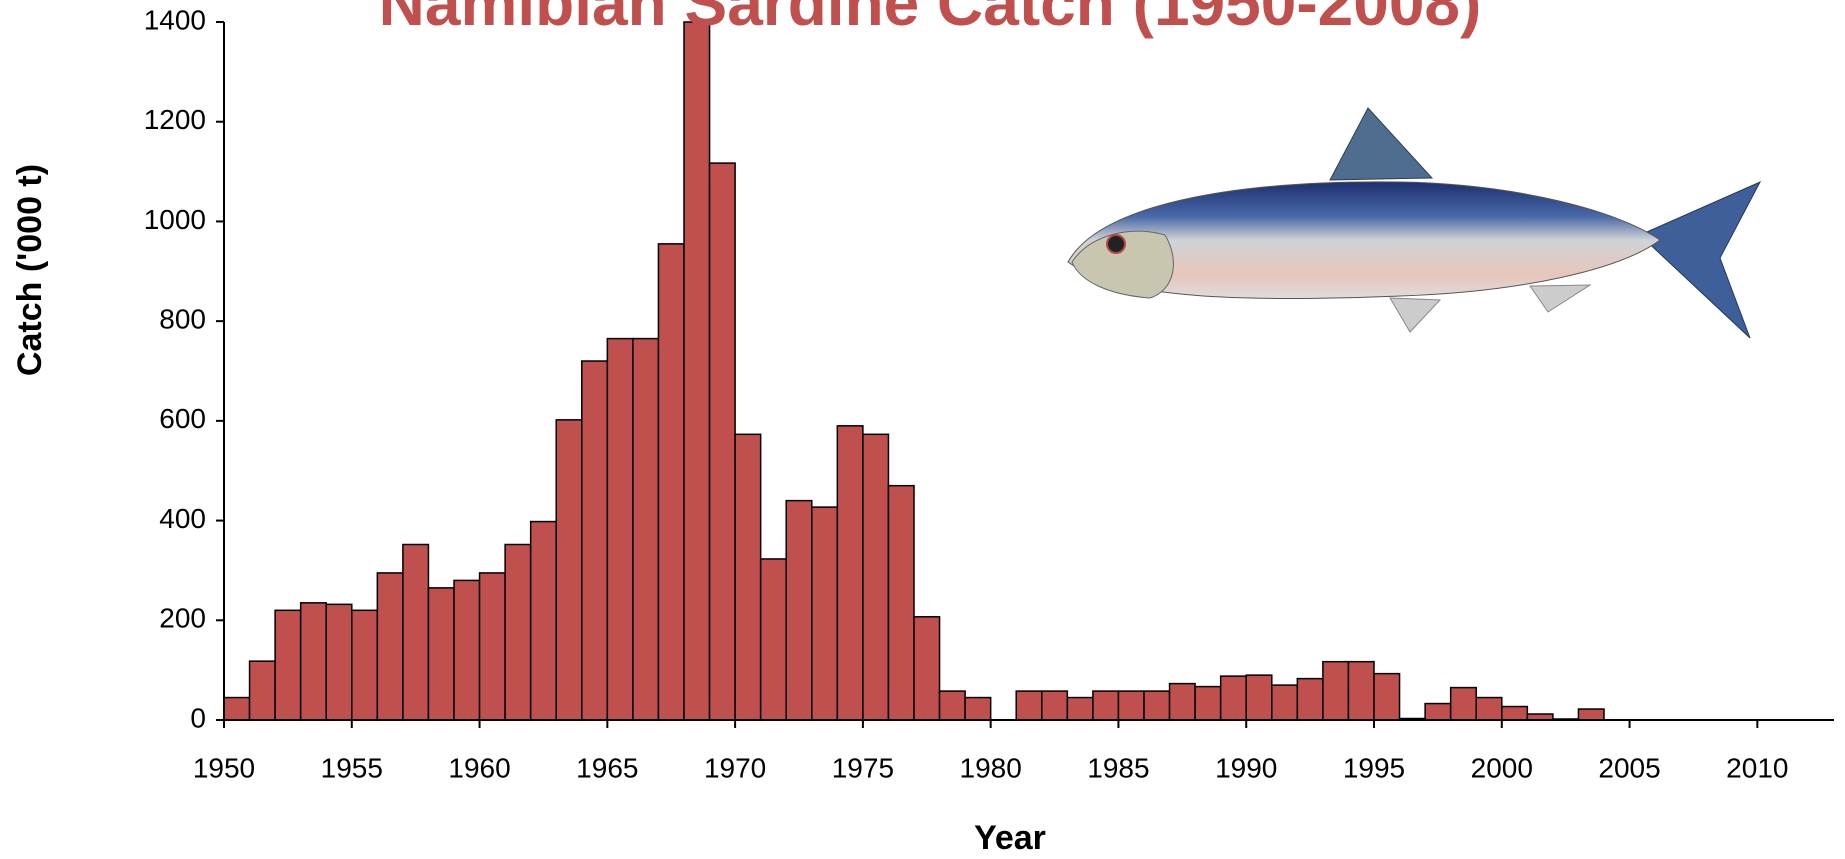 The height and width of the screenshot is (859, 1845). What do you see at coordinates (352, 767) in the screenshot?
I see `x-tick-label: 1955` at bounding box center [352, 767].